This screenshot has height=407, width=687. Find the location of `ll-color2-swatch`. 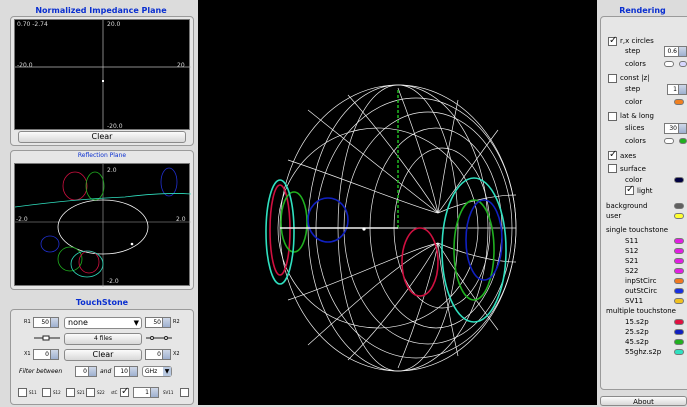

ll-color2-swatch is located at coordinates (683, 141).